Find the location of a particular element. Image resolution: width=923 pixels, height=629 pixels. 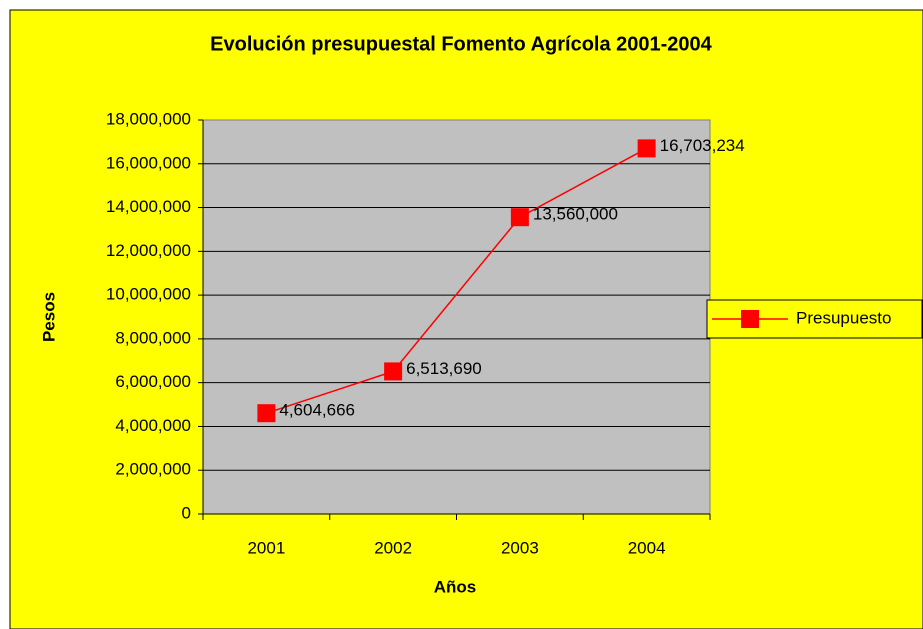

y-tick-label: 6,000,000 is located at coordinates (153, 381).